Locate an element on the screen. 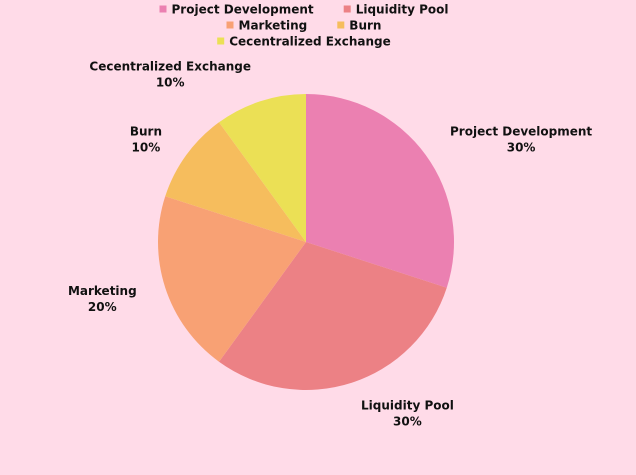 This screenshot has width=636, height=475. slice-value-cecentralized-exchange: 10% is located at coordinates (170, 83).